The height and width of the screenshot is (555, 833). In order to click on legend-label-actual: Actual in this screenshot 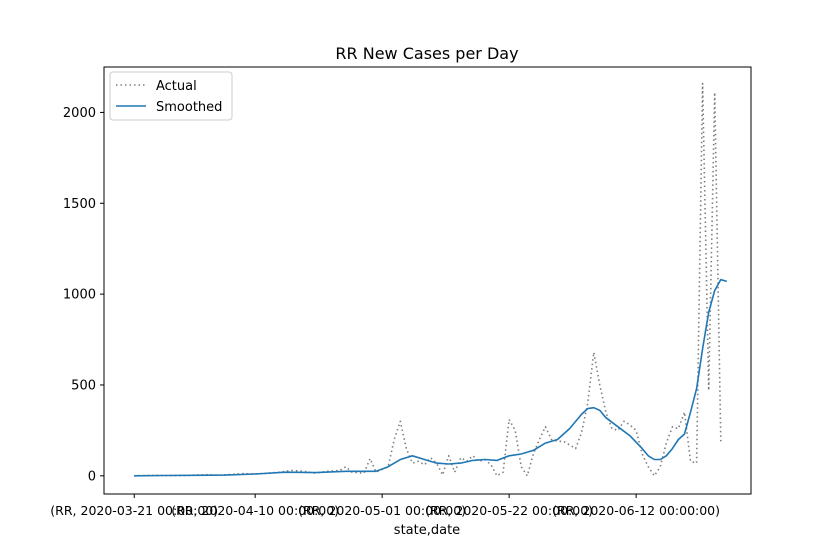, I will do `click(176, 86)`.